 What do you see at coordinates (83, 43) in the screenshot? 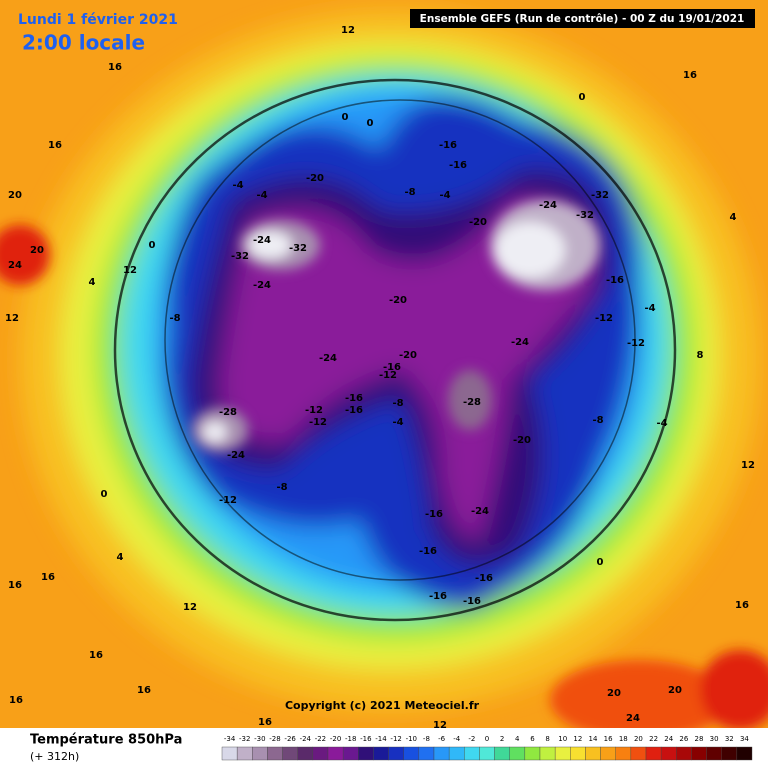
I see `time-label: 2:00 locale` at bounding box center [83, 43].